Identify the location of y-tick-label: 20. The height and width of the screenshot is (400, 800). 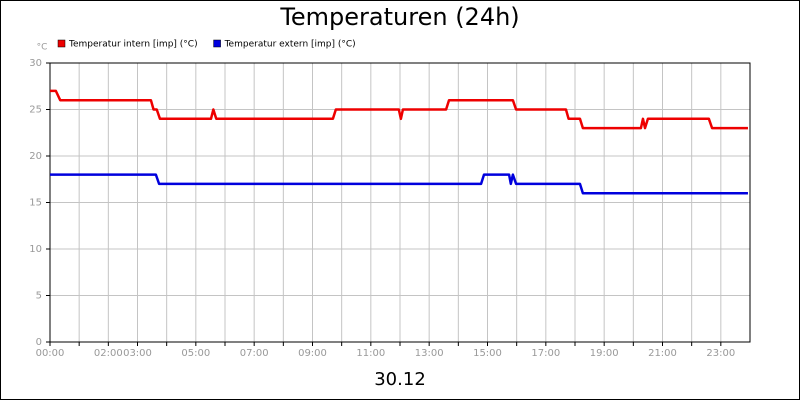
(35, 156).